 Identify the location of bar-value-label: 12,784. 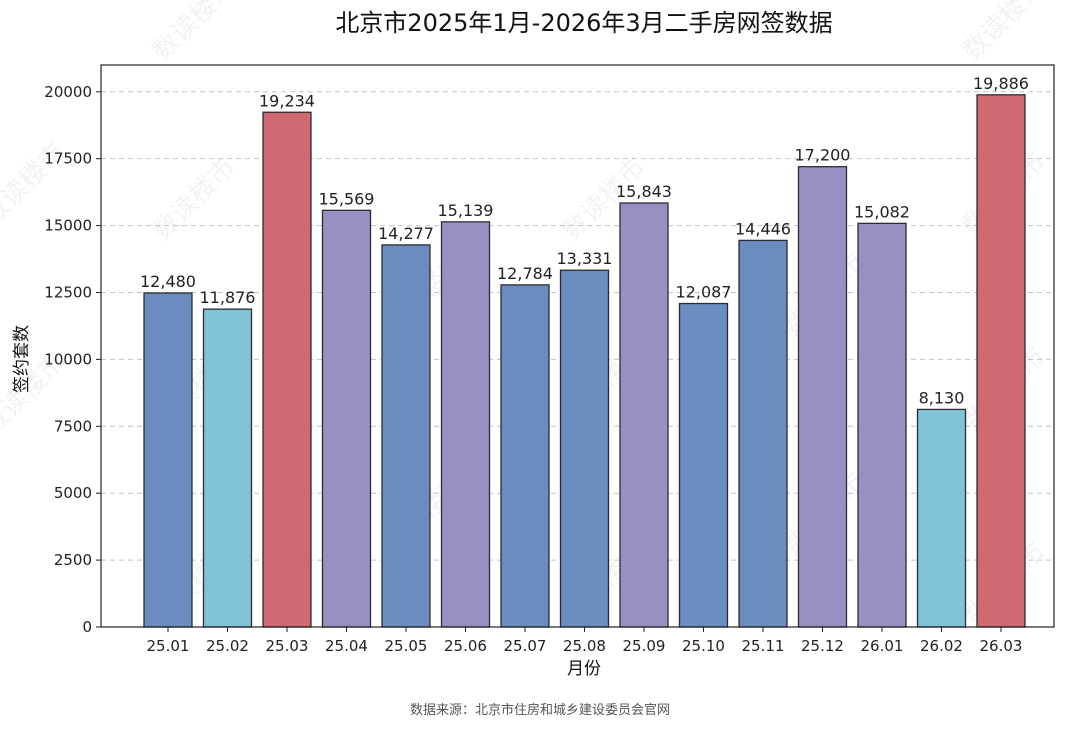
(525, 273).